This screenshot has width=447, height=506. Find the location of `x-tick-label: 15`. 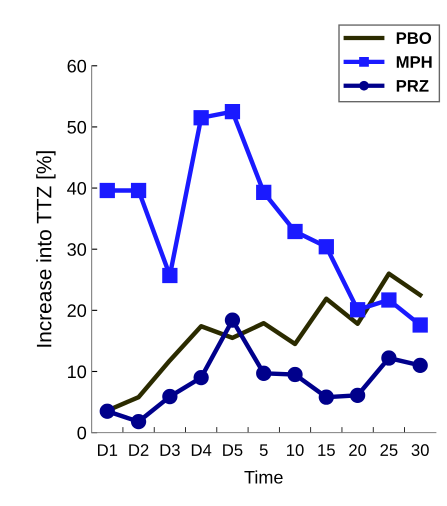

x-tick-label: 15 is located at coordinates (326, 450).